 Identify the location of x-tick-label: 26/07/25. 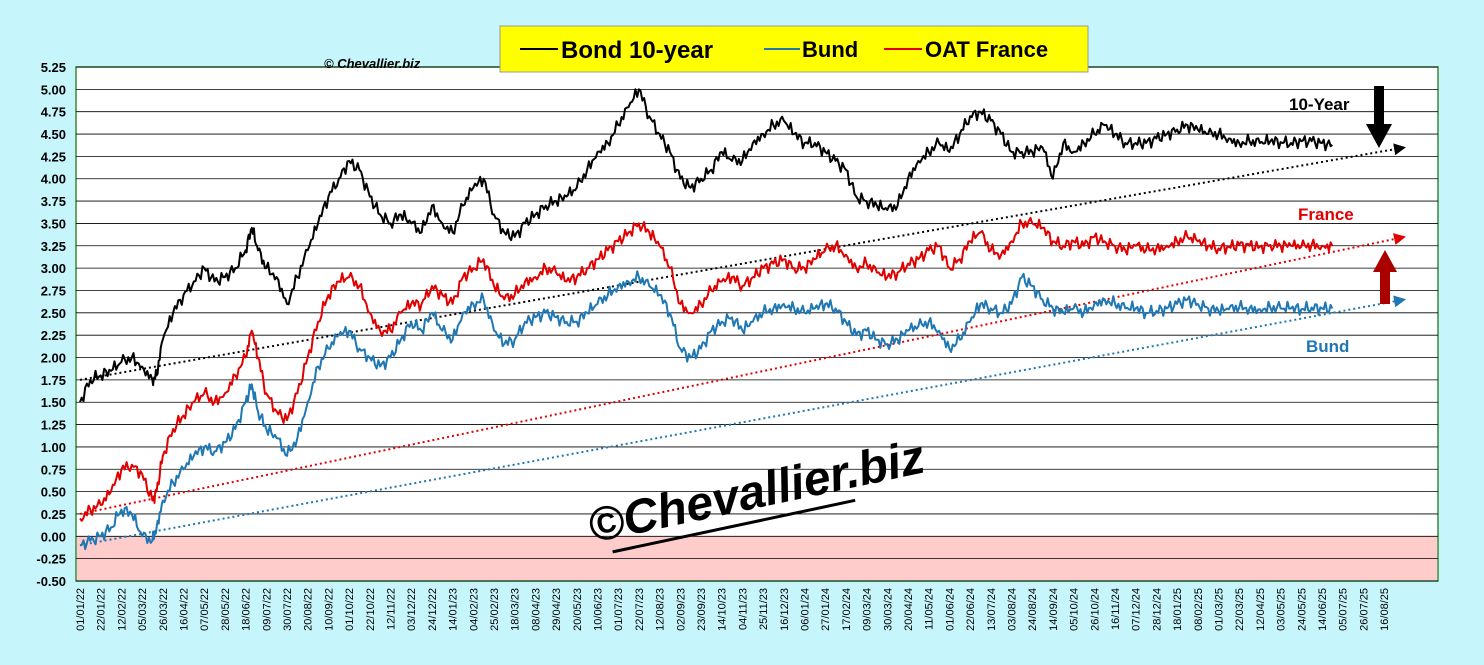
(1364, 609).